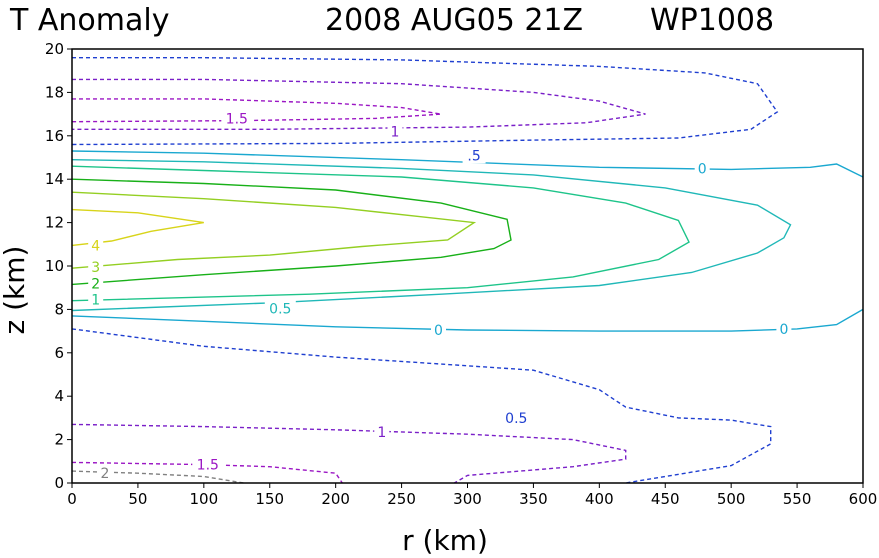  Describe the element at coordinates (59, 353) in the screenshot. I see `y-tick-label: 6` at that location.